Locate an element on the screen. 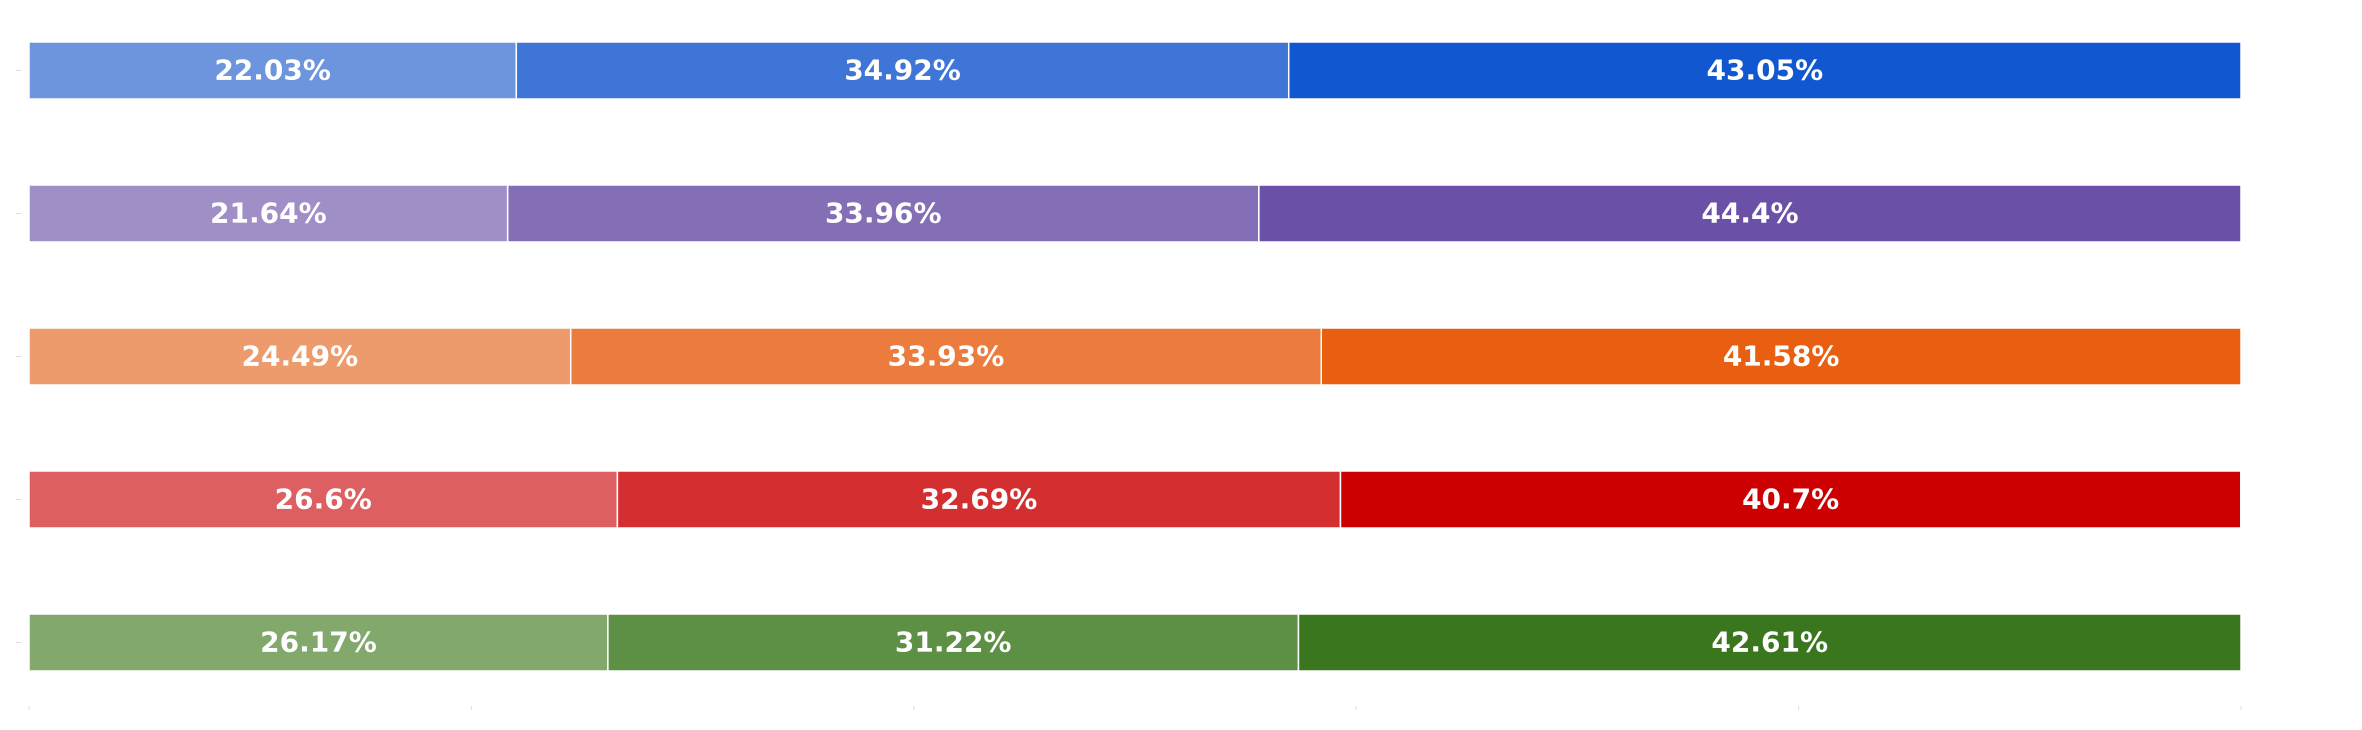  bar-segment-label: 41.58% is located at coordinates (1781, 356).